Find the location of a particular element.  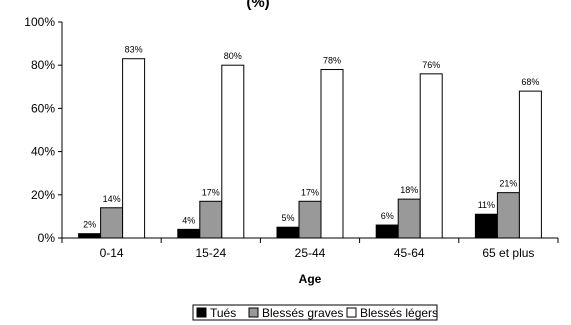

x-tick-label: 0-14 is located at coordinates (112, 253).